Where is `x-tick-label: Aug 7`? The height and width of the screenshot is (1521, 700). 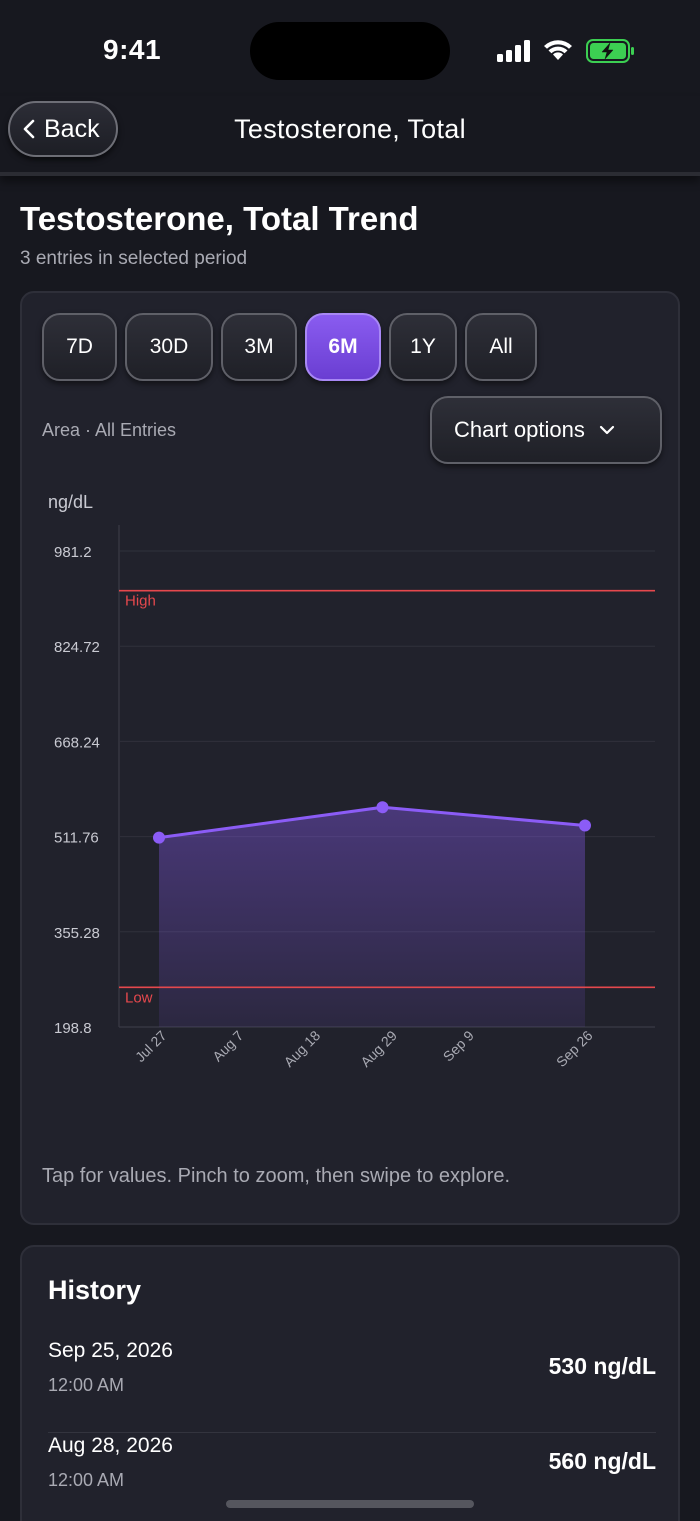
x-tick-label: Aug 7 is located at coordinates (227, 1045).